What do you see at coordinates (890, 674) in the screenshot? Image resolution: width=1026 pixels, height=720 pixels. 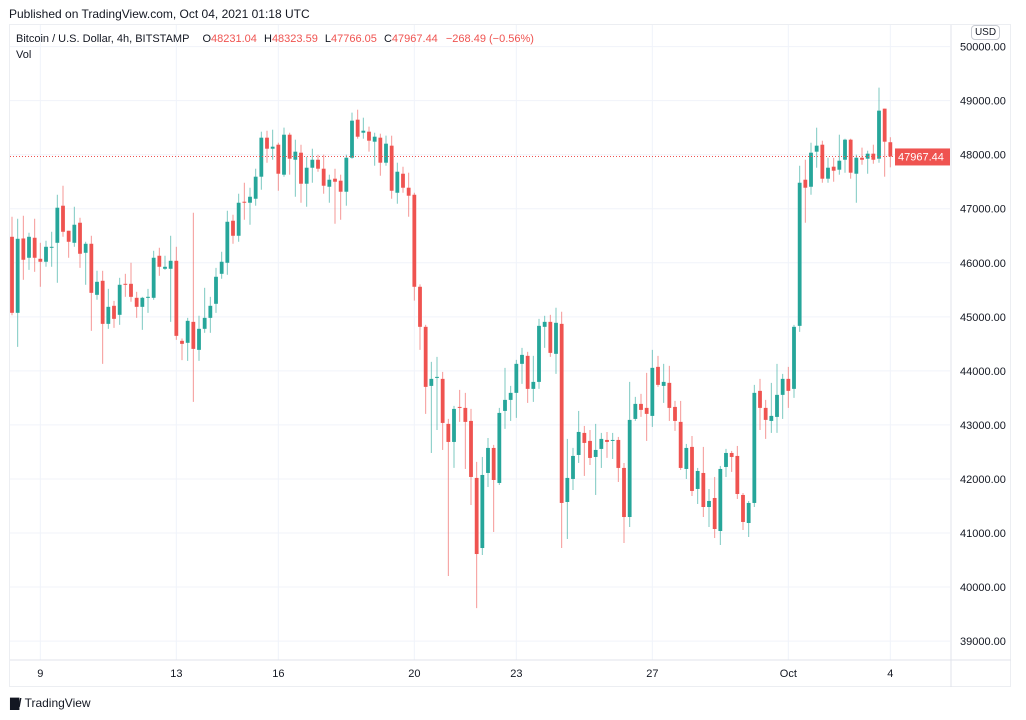 I see `time-tick-label: 4` at bounding box center [890, 674].